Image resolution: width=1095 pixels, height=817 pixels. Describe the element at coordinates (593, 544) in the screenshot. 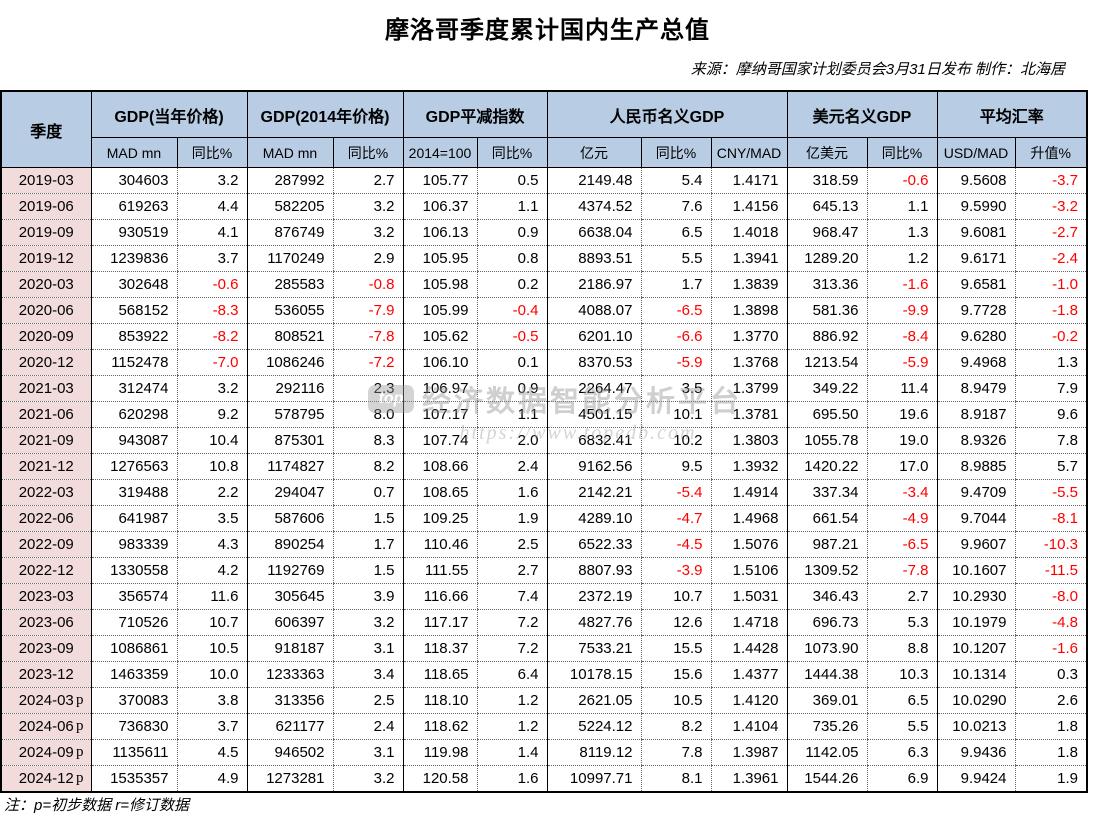

I see `value-cell: 6522.33` at that location.